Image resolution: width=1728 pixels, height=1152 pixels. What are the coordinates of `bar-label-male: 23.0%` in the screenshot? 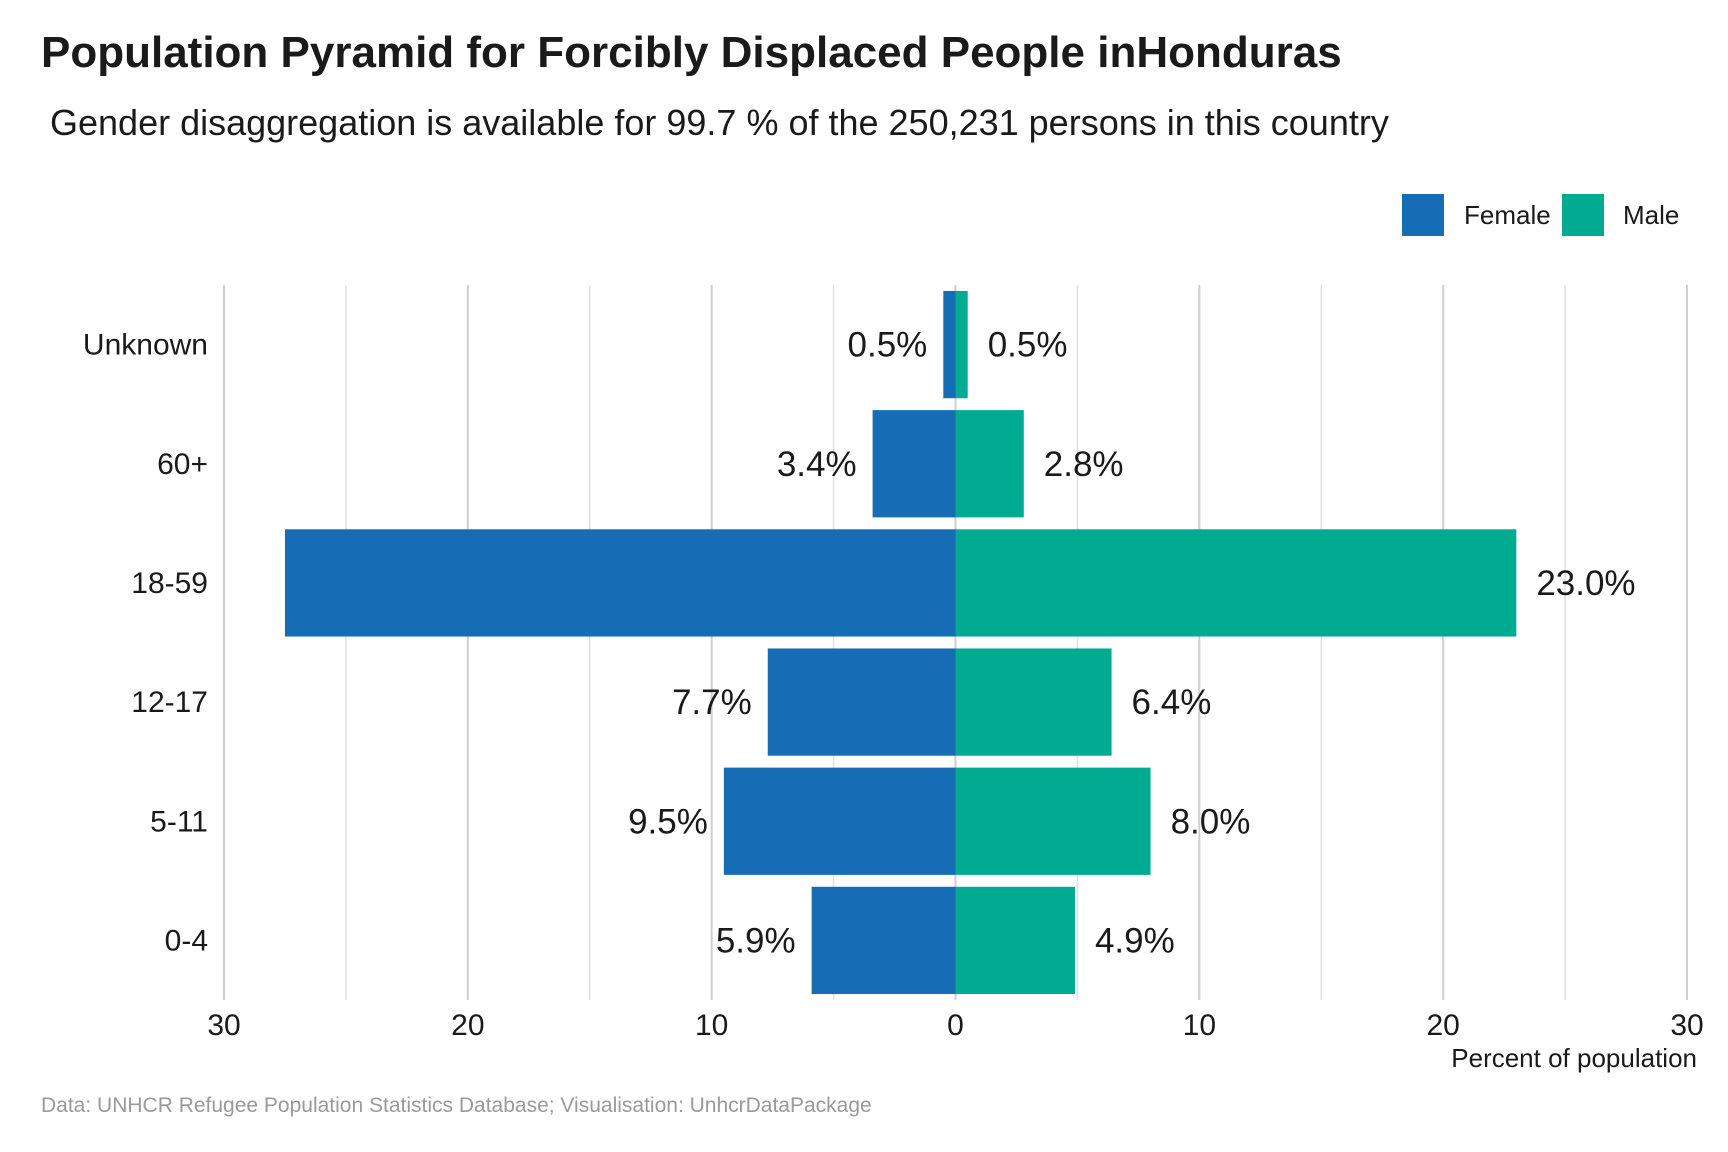 It's located at (1585, 583).